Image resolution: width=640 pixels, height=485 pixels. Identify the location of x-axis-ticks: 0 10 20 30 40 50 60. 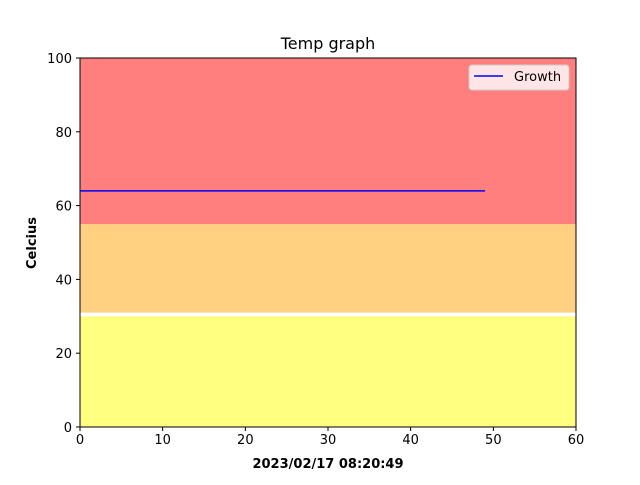
(330, 437).